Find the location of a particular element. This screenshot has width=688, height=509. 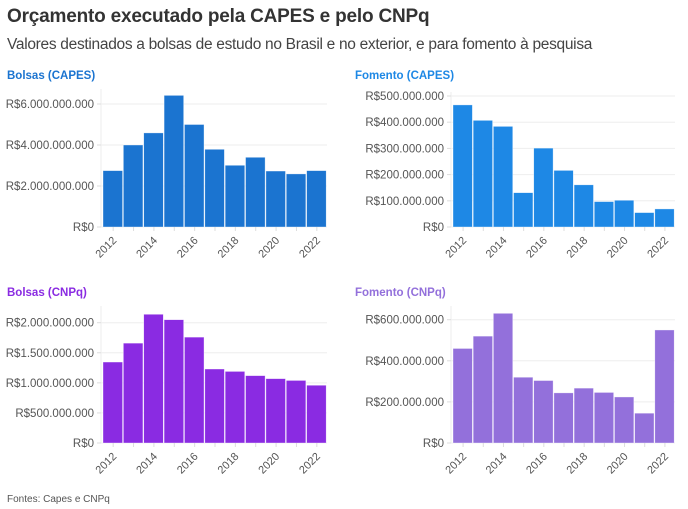

panel-title-fomento-capes: Fomento (CAPES) is located at coordinates (405, 76).